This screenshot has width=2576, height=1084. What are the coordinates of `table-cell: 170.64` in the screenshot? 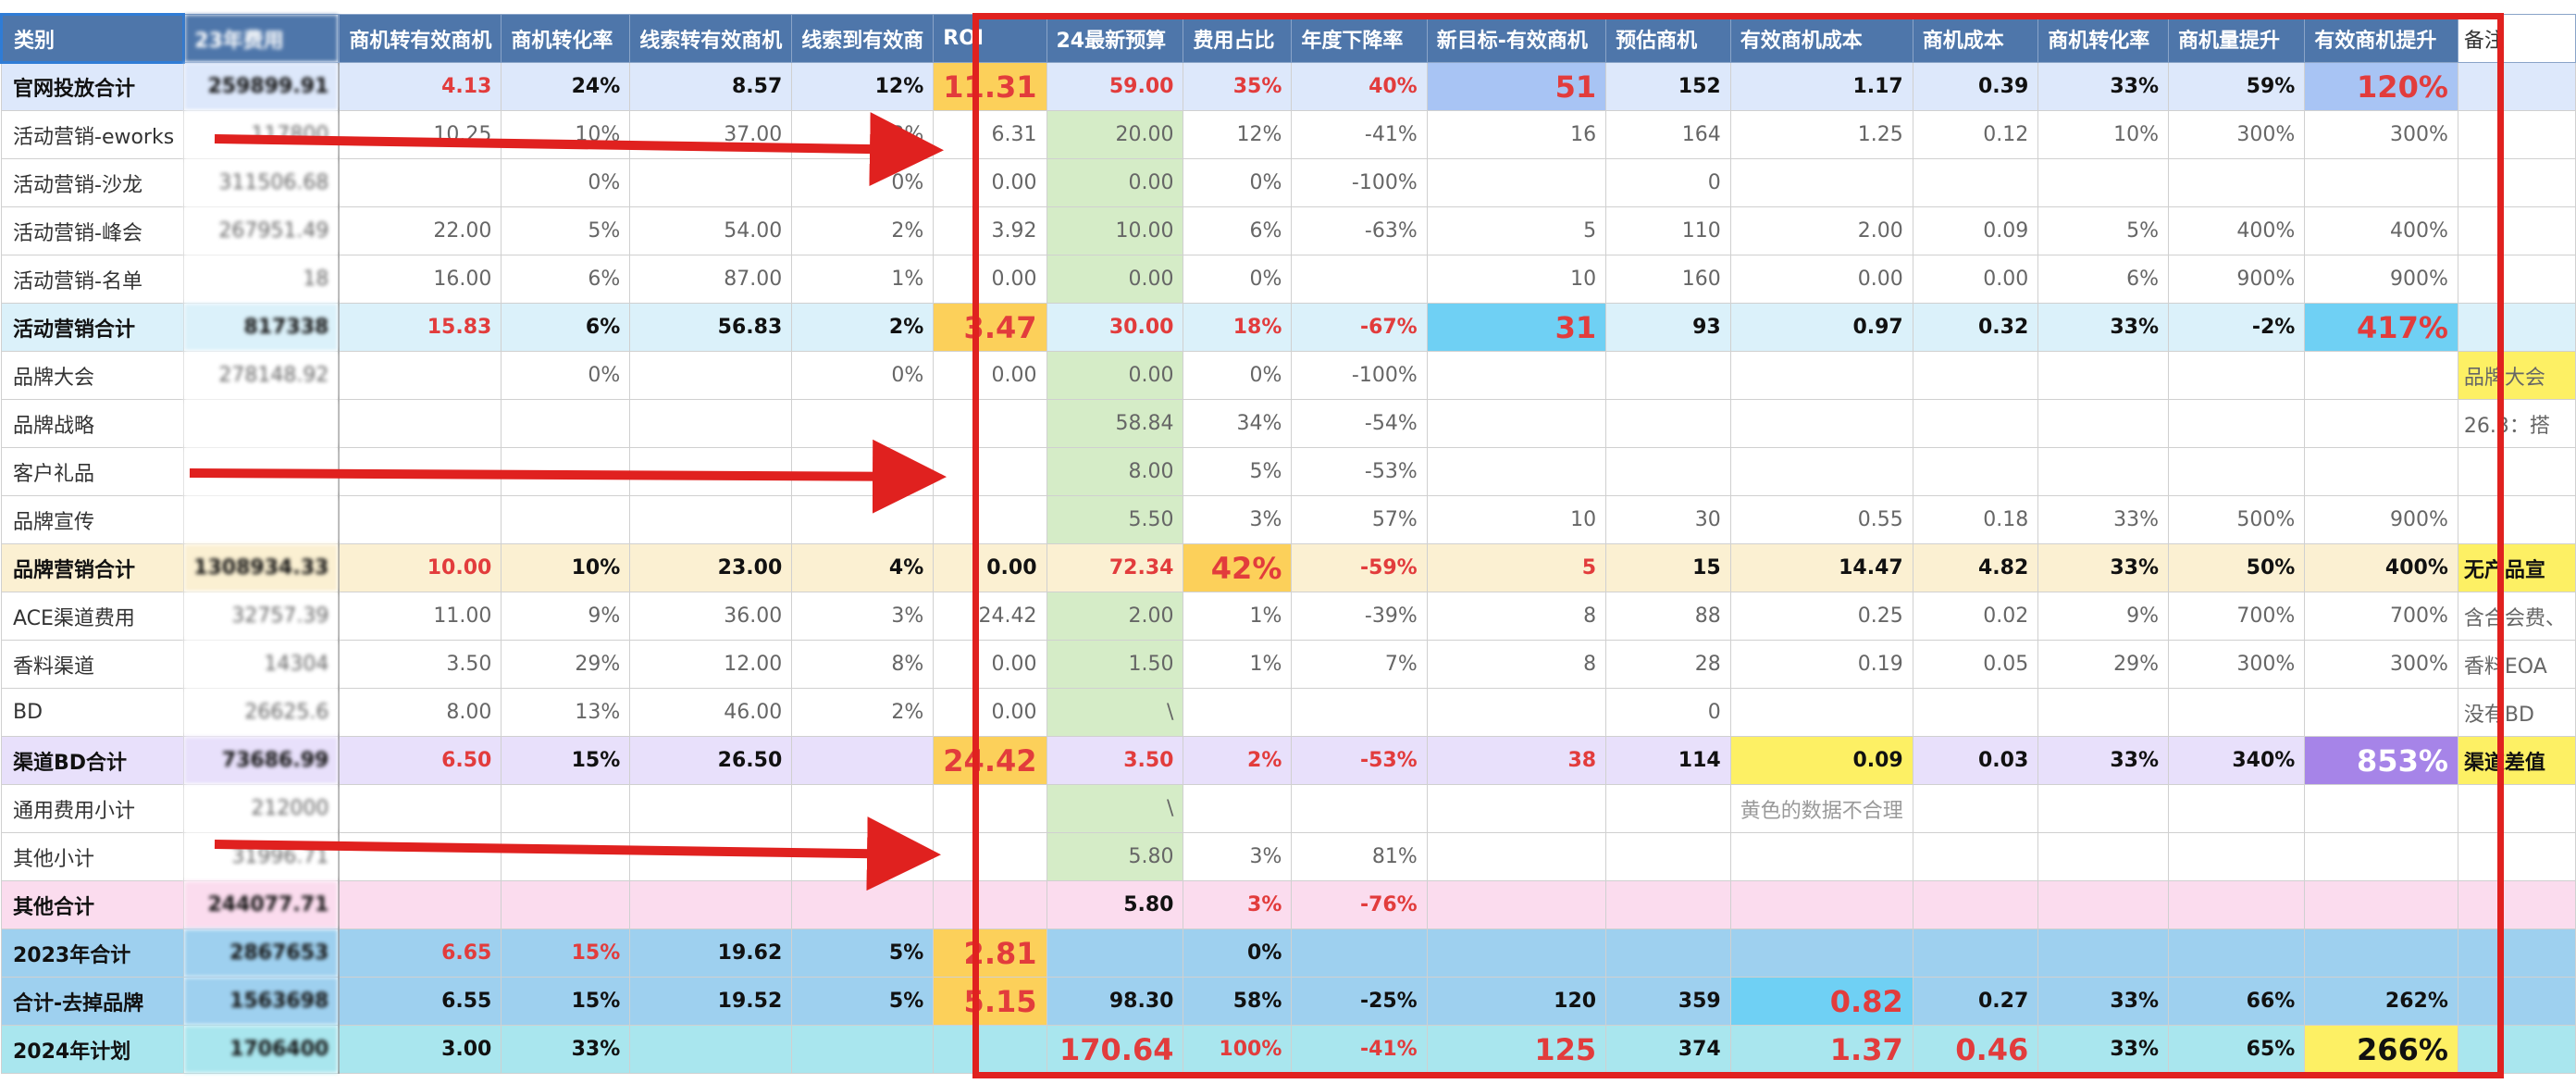 It's located at (1115, 1049).